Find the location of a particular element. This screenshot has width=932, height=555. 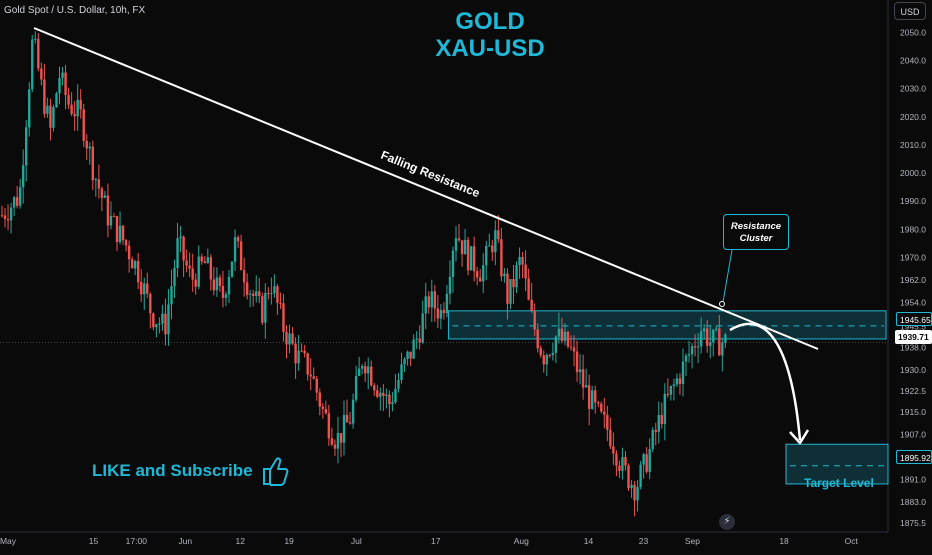

price-tag-target: 1895.92 is located at coordinates (914, 457).